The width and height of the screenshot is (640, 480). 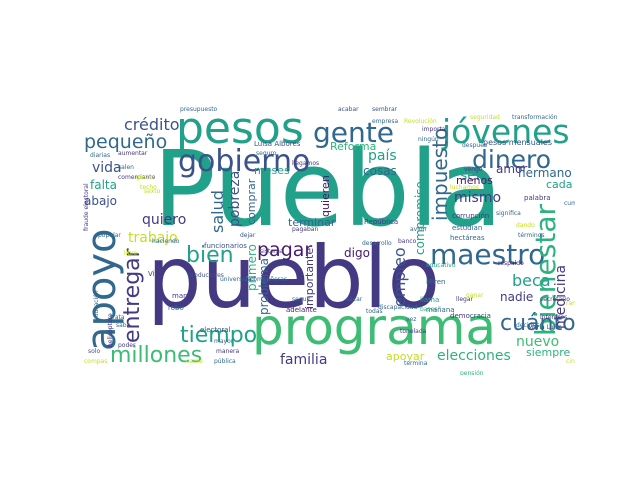 I want to click on word-todas: todas, so click(x=374, y=311).